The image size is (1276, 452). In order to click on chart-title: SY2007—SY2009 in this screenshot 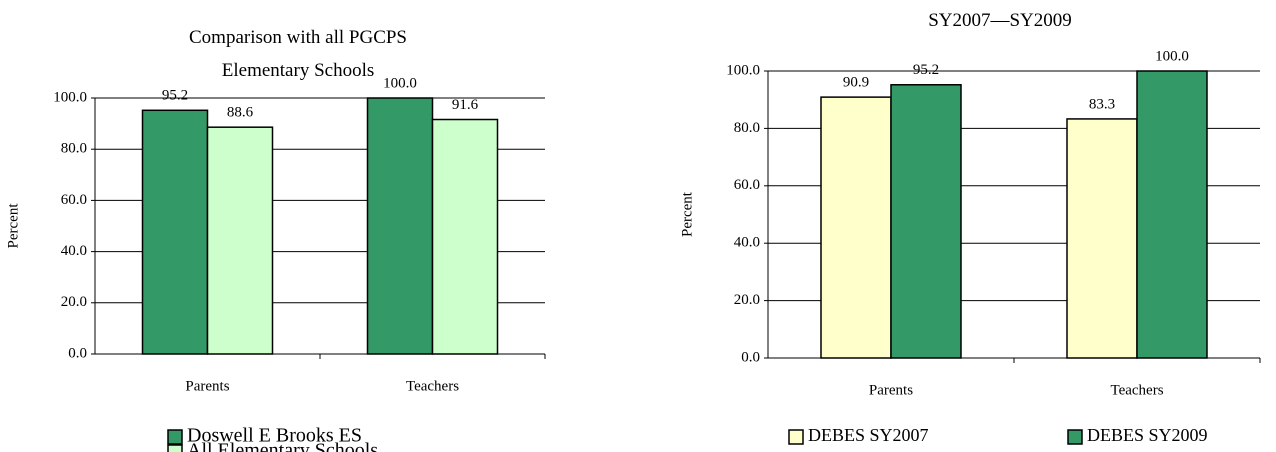, I will do `click(1000, 20)`.